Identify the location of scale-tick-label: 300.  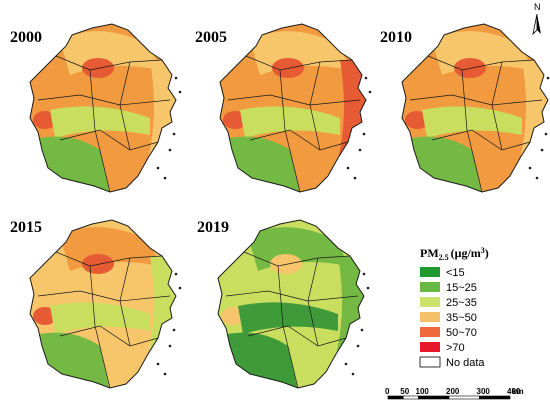
(484, 391).